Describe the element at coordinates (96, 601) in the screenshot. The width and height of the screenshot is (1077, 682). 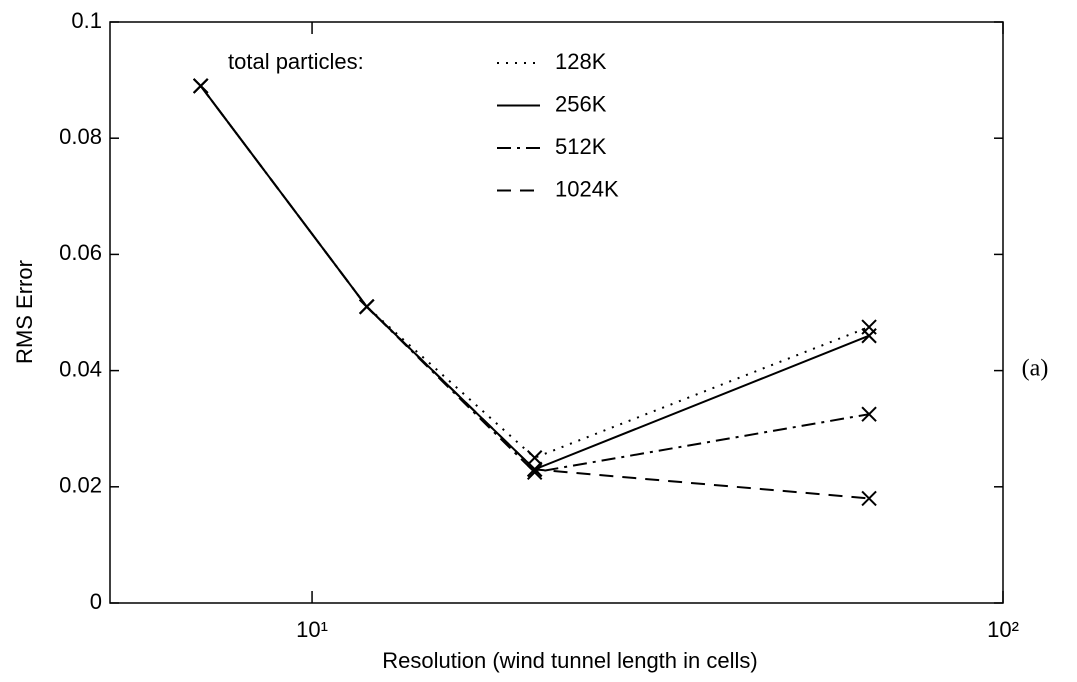
I see `y-tick-label: 0` at that location.